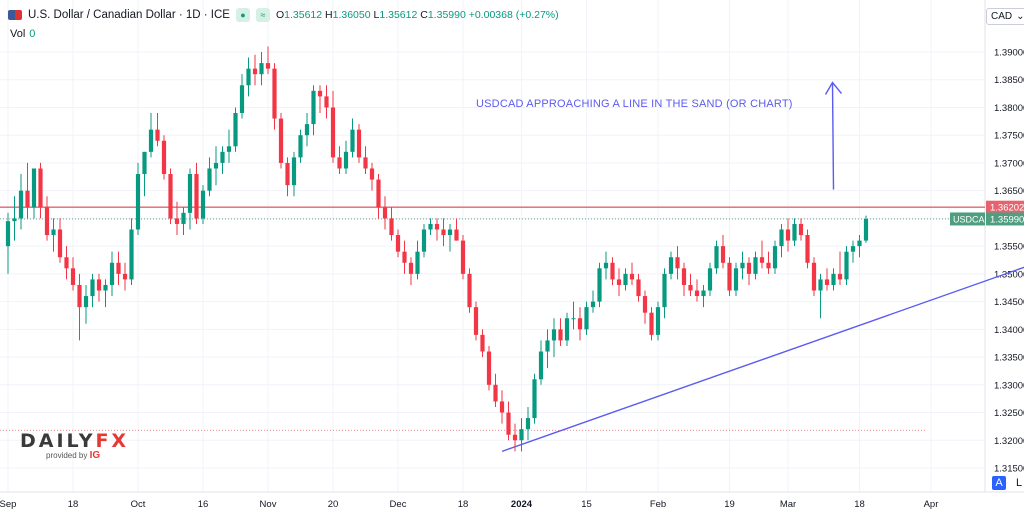  Describe the element at coordinates (1009, 330) in the screenshot. I see `price-tick-label: 1.34000` at that location.